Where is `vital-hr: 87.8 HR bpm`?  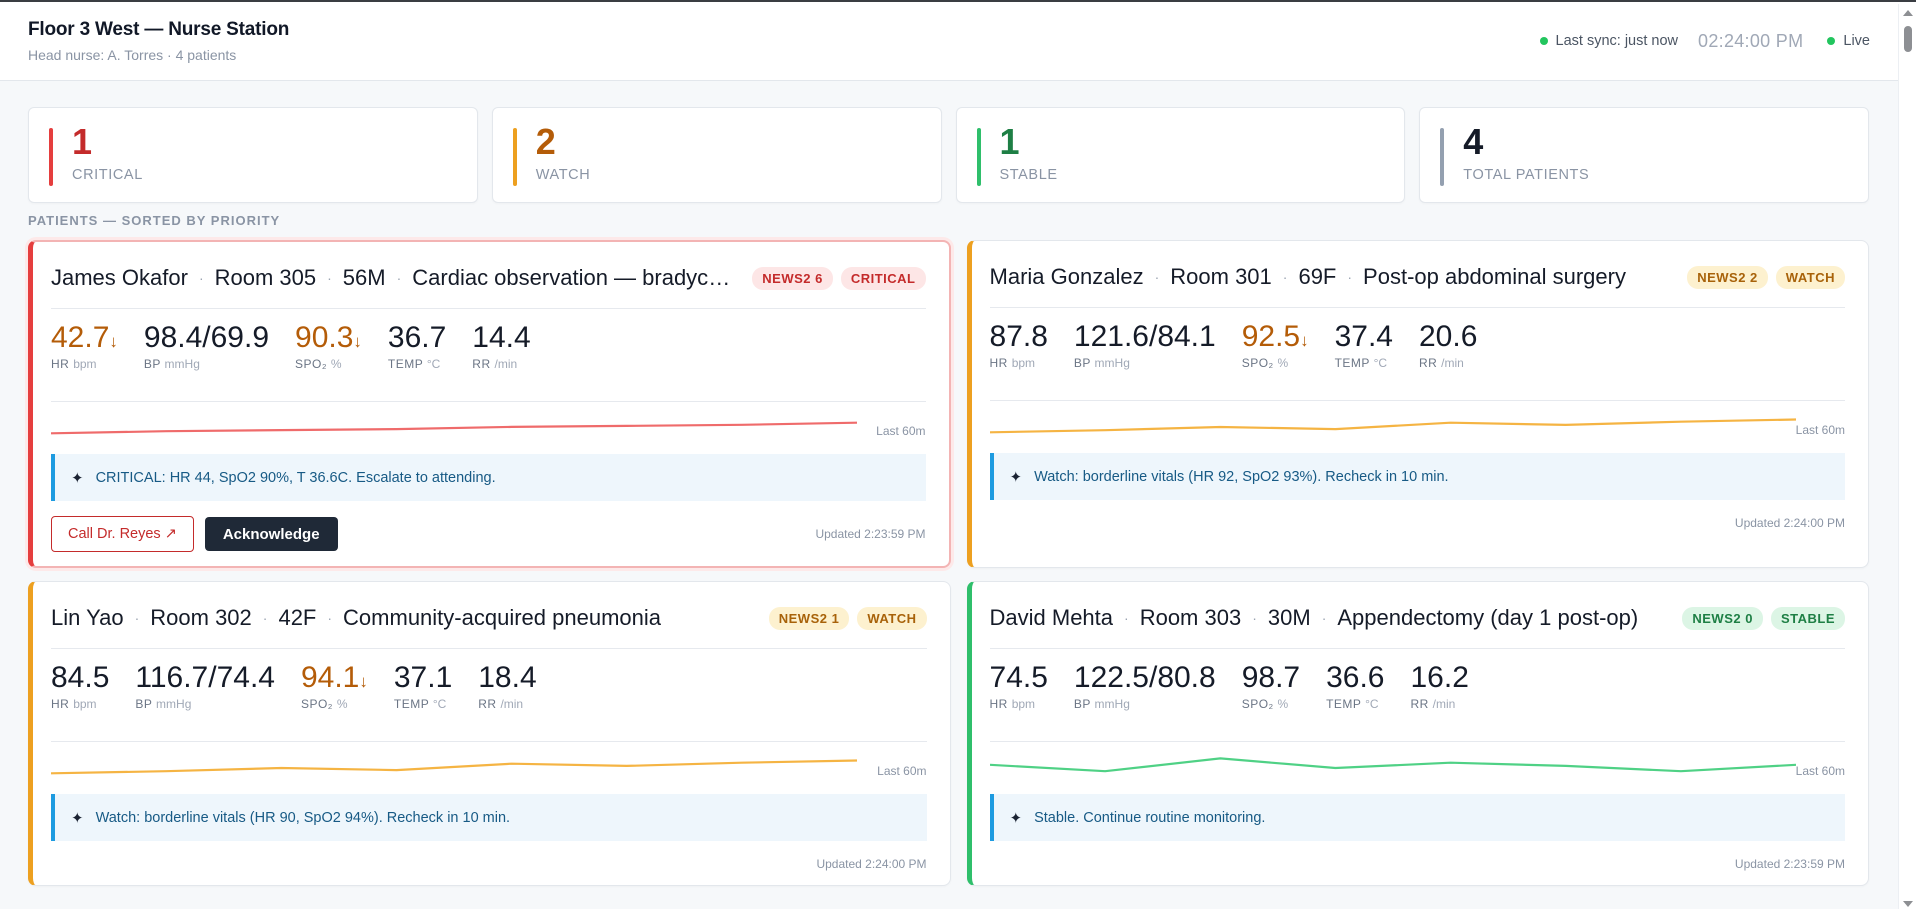 vital-hr: 87.8 HR bpm is located at coordinates (1019, 353).